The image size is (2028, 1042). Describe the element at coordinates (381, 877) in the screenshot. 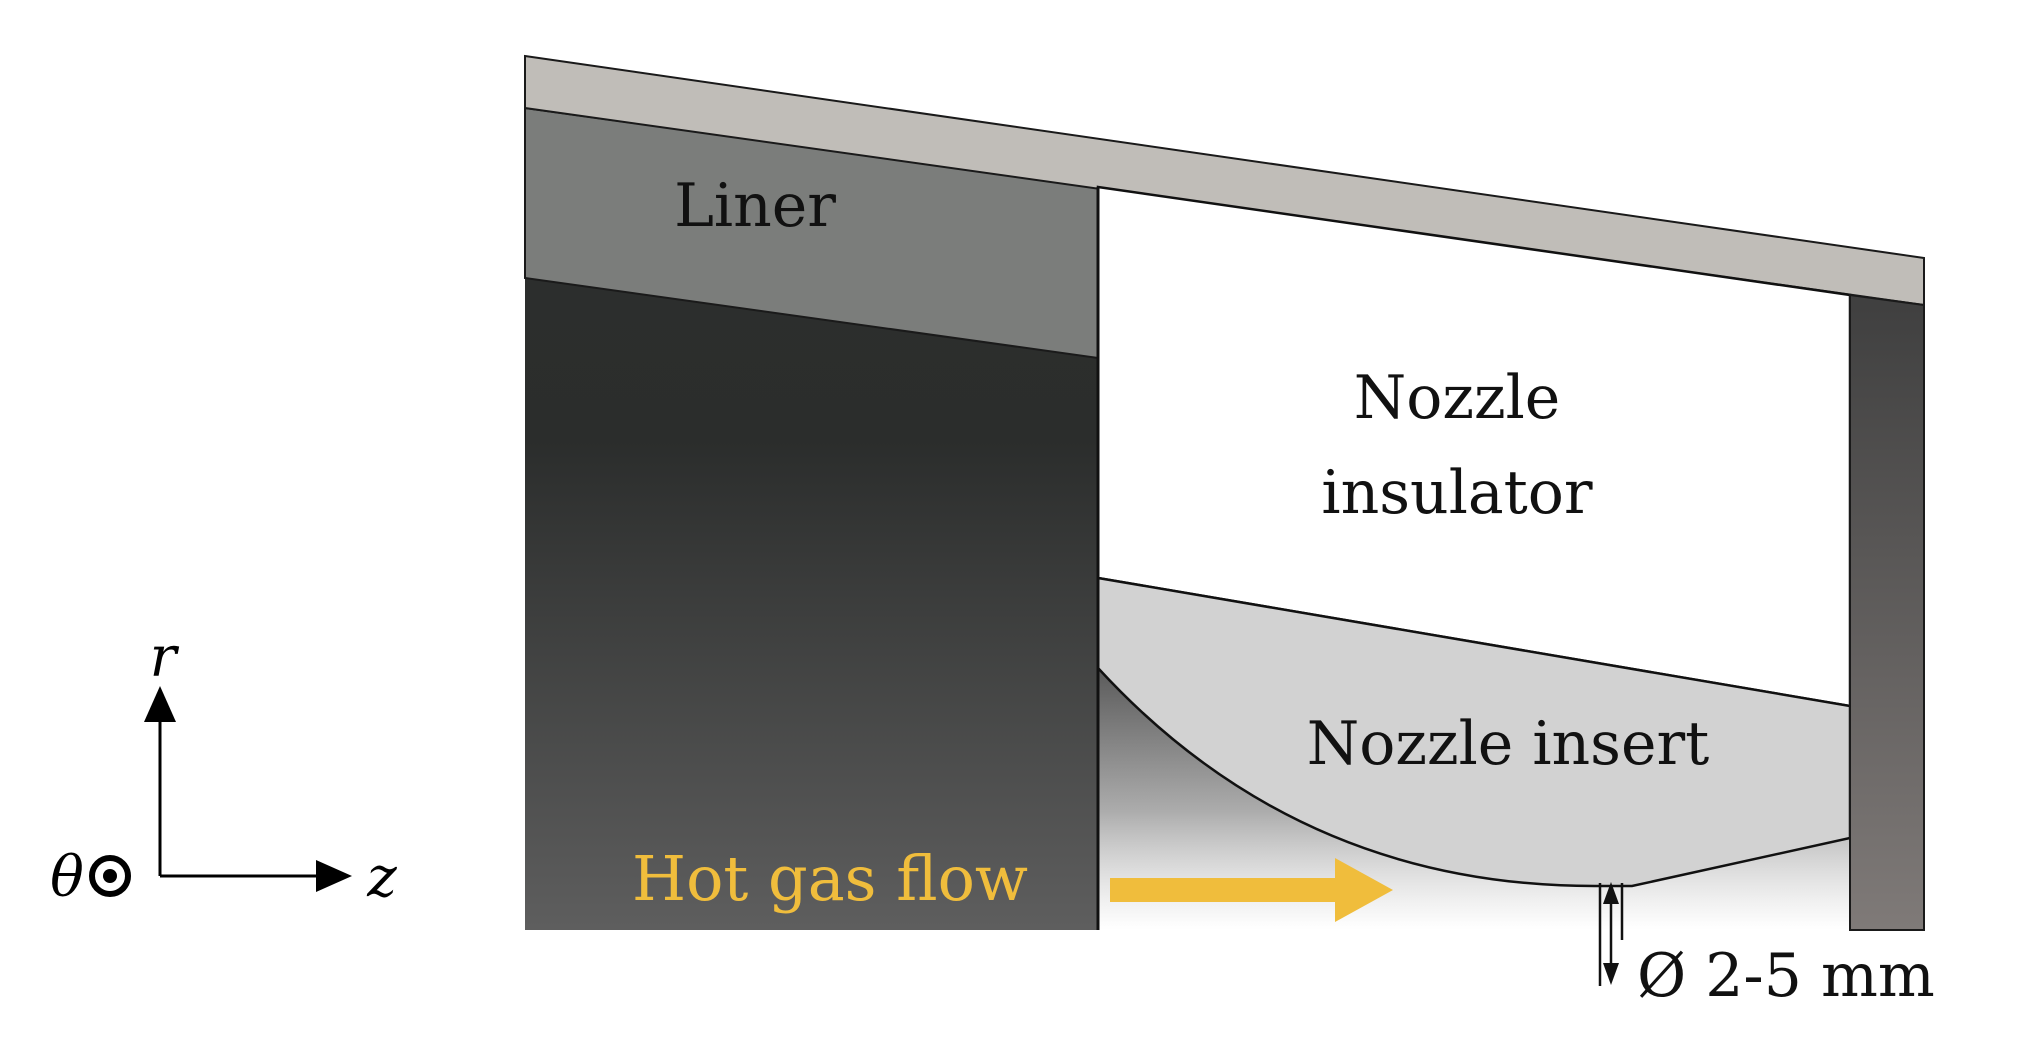

I see `z-axis-label: z` at that location.